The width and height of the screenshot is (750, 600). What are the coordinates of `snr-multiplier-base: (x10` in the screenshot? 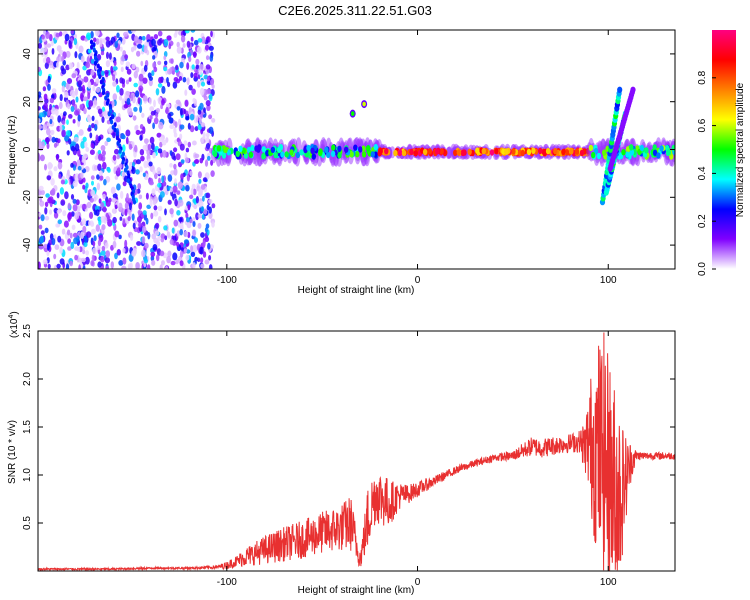 It's located at (14, 328).